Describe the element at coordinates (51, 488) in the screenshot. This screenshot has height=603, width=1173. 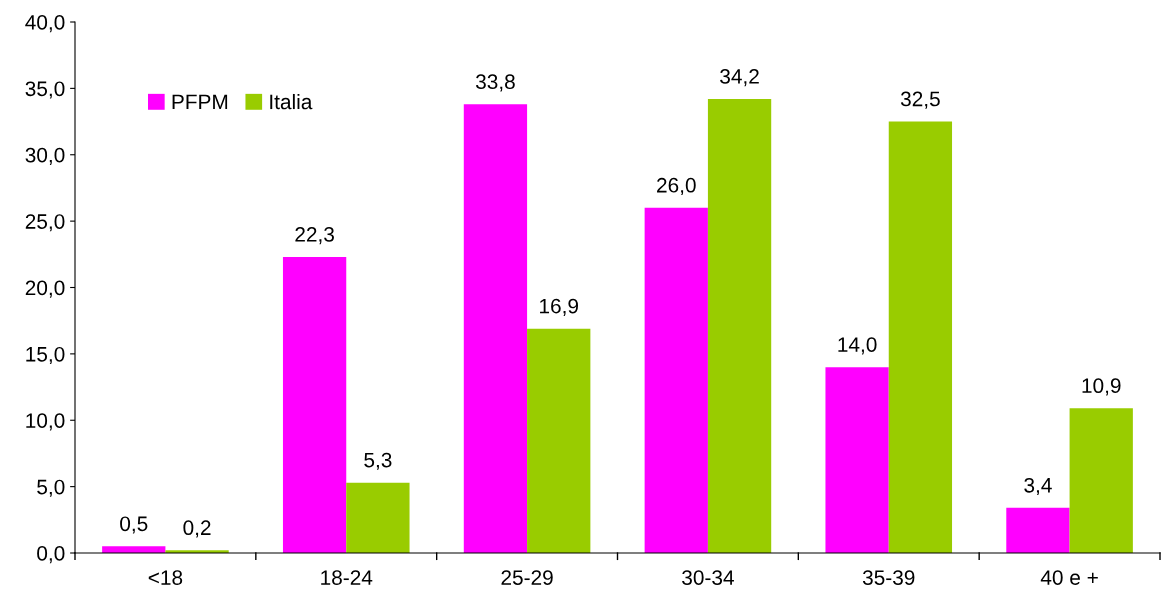
I see `y-tick-label: 5,0` at that location.